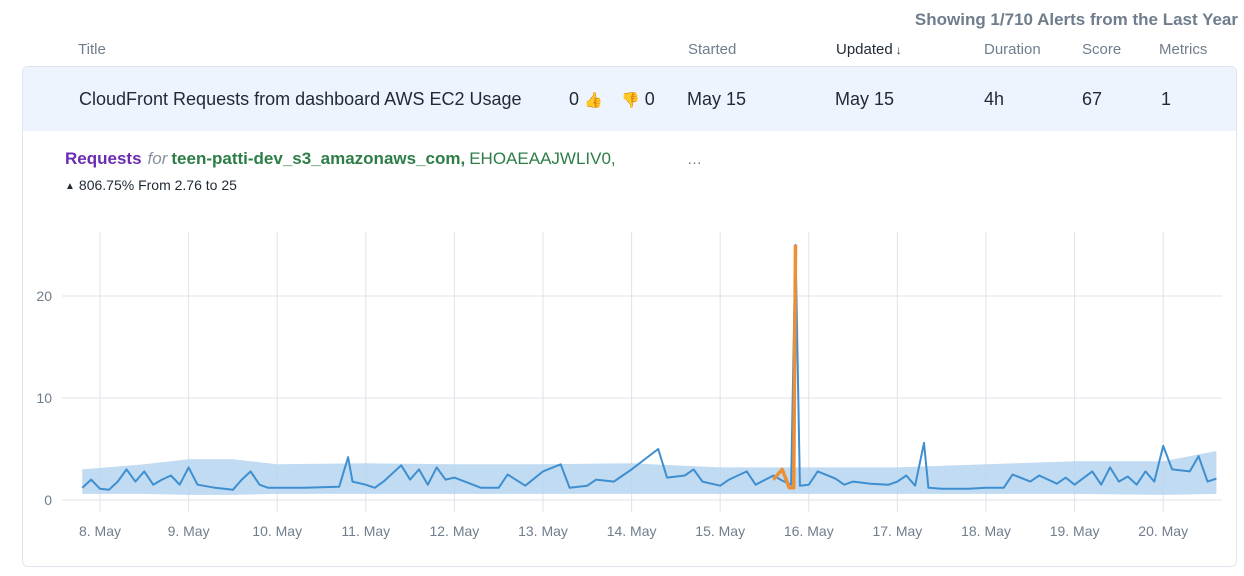 This screenshot has width=1244, height=576. What do you see at coordinates (994, 99) in the screenshot?
I see `alert-duration: 4h` at bounding box center [994, 99].